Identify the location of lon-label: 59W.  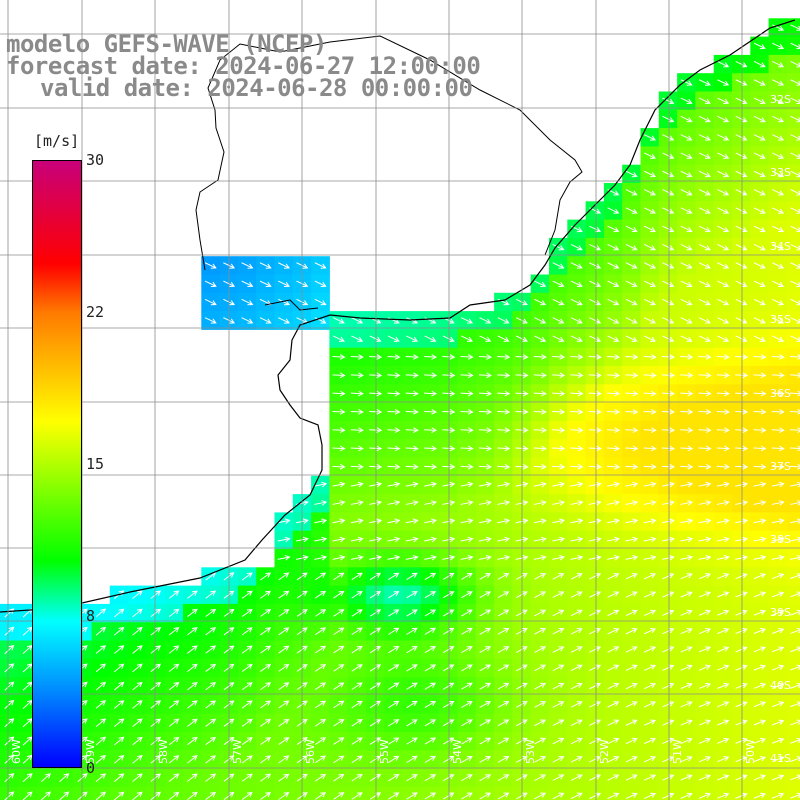
(90, 751).